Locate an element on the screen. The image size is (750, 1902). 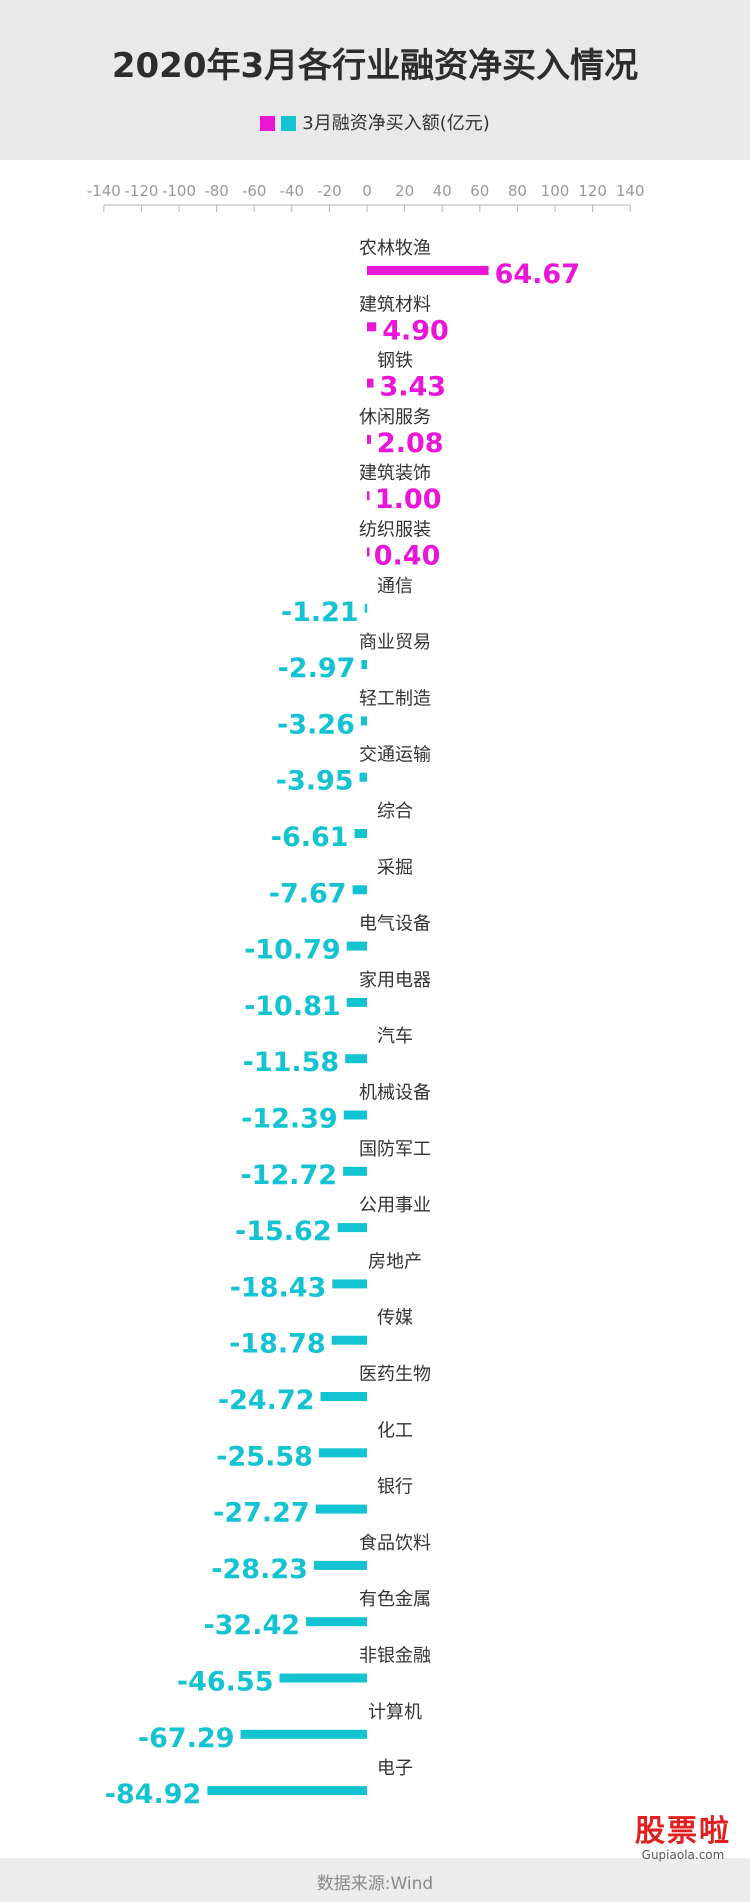
value-label: -10.81 is located at coordinates (292, 1006).